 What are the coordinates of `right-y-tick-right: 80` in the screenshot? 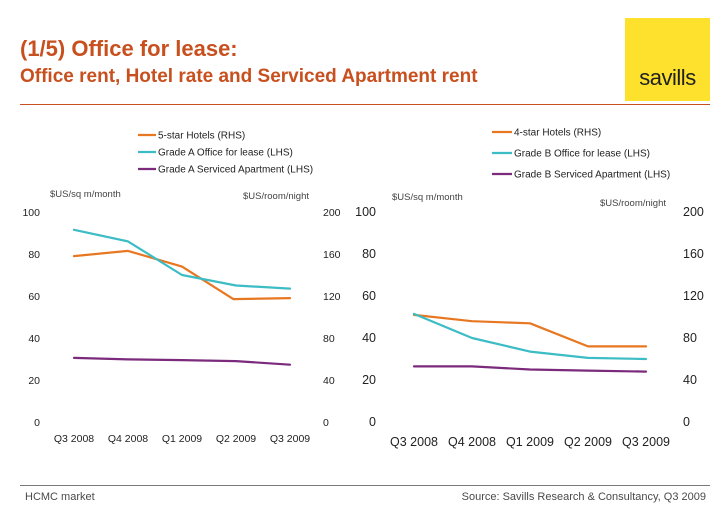 It's located at (690, 338).